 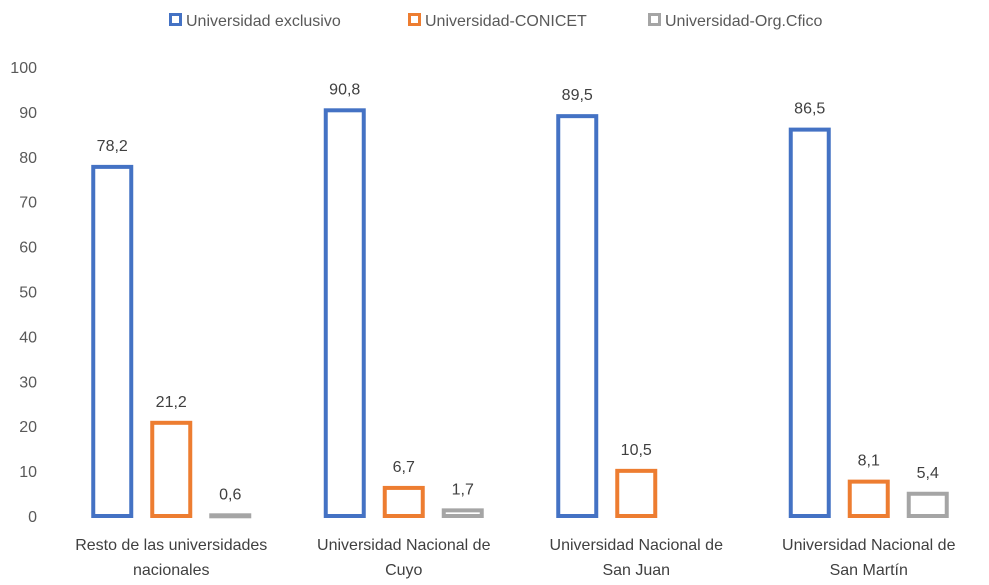 I want to click on data-label: 86,5, so click(x=809, y=109).